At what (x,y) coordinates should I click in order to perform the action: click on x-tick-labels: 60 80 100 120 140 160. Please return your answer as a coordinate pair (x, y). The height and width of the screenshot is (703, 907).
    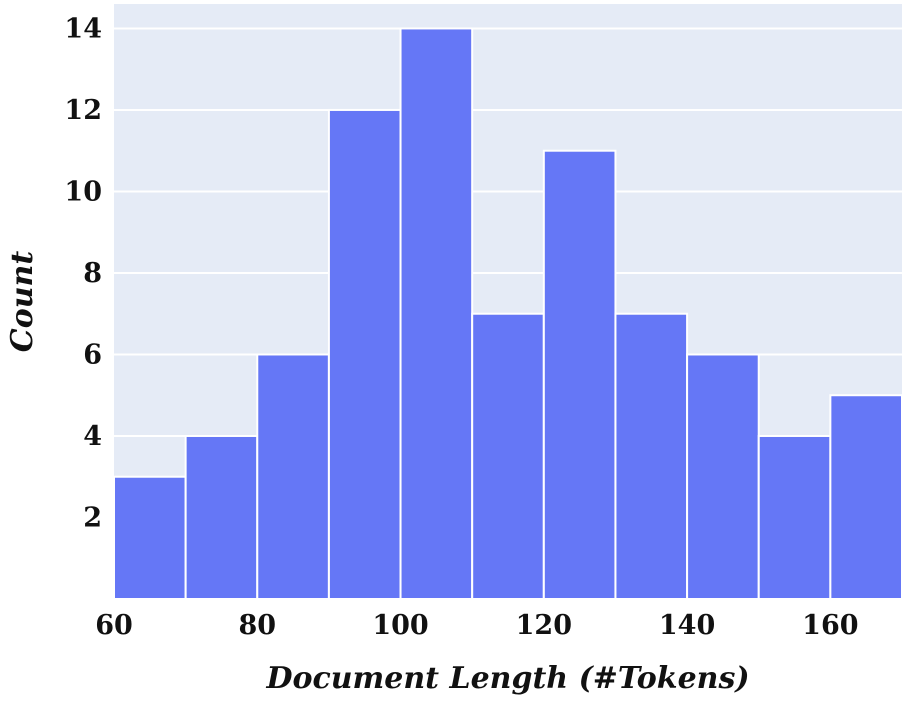
    Looking at the image, I should click on (476, 625).